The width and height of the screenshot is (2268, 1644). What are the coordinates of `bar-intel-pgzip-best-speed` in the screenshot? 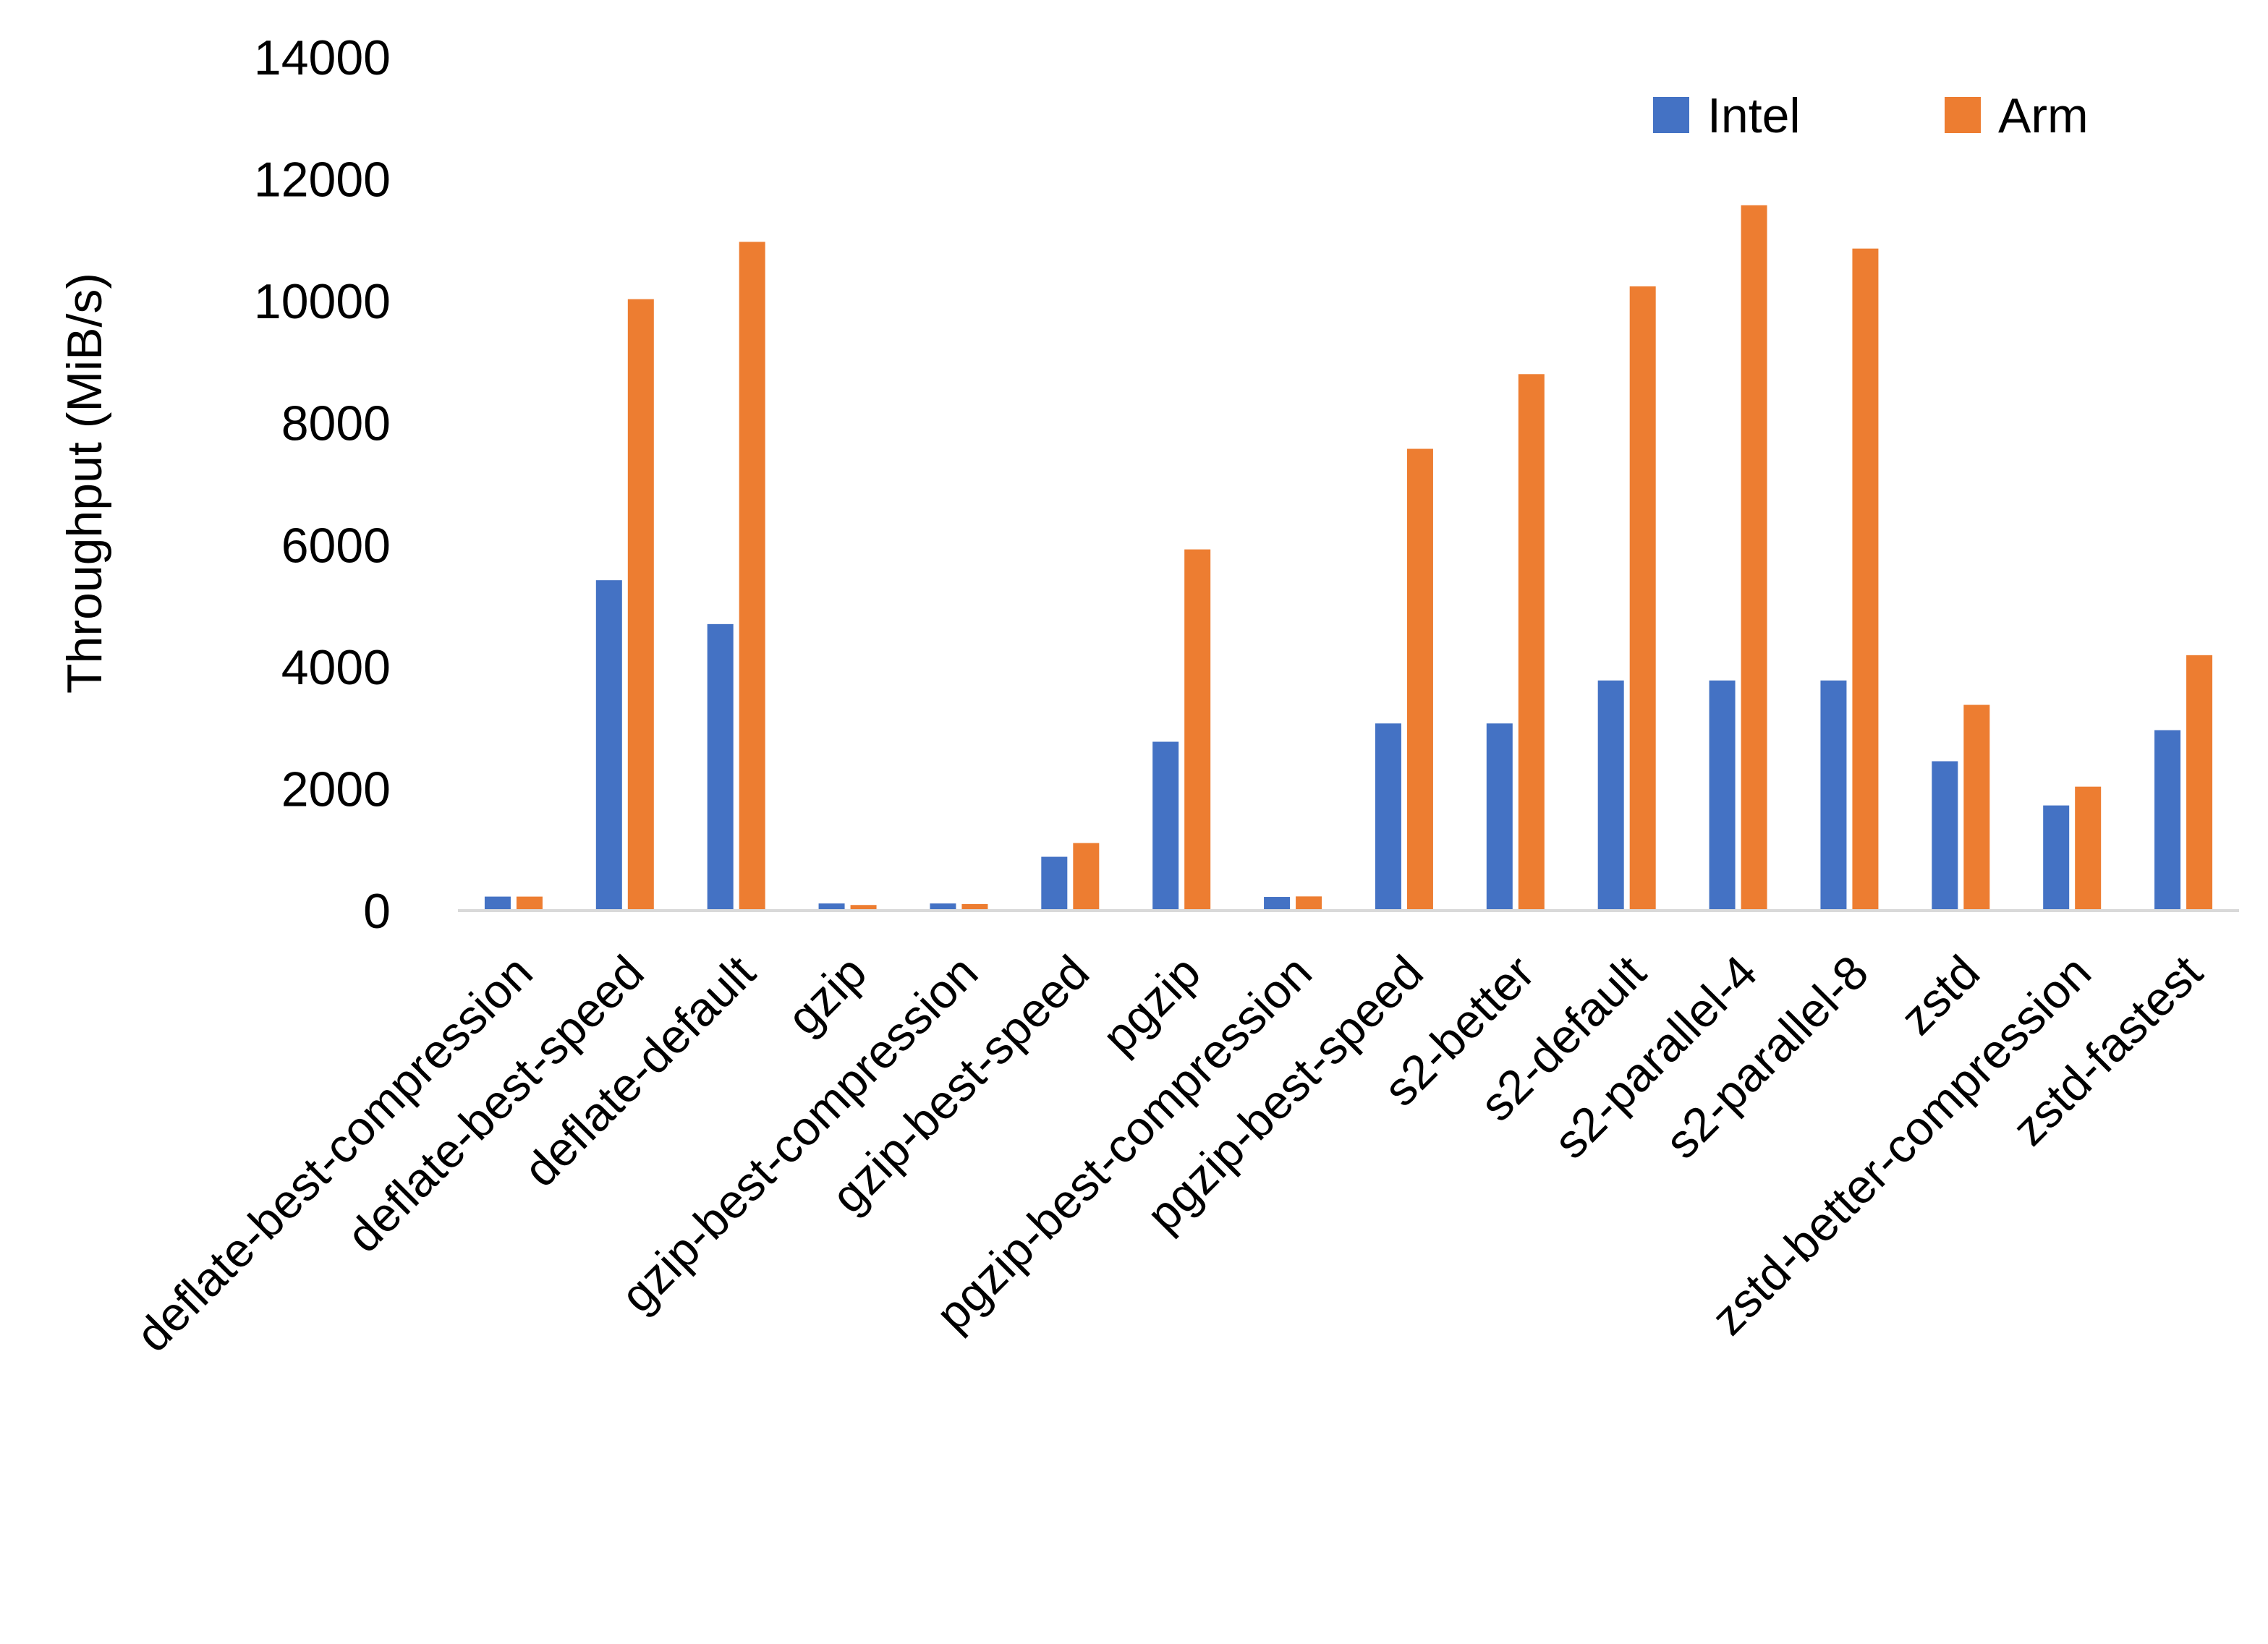 It's located at (1388, 817).